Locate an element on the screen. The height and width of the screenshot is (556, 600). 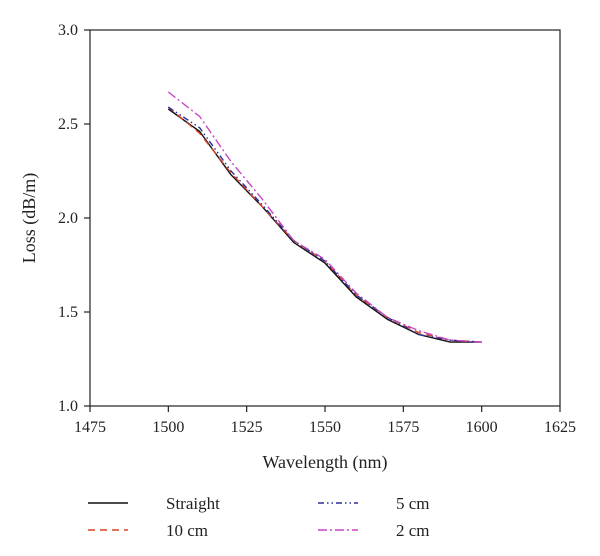
y-tick-label: 2.5 is located at coordinates (68, 124).